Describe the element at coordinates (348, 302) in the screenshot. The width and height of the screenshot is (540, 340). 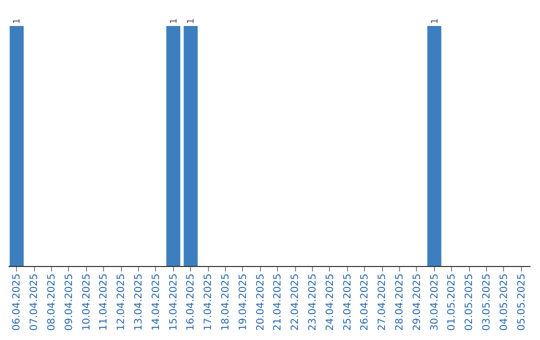
I see `x-tick-label: 25.04.2025` at that location.